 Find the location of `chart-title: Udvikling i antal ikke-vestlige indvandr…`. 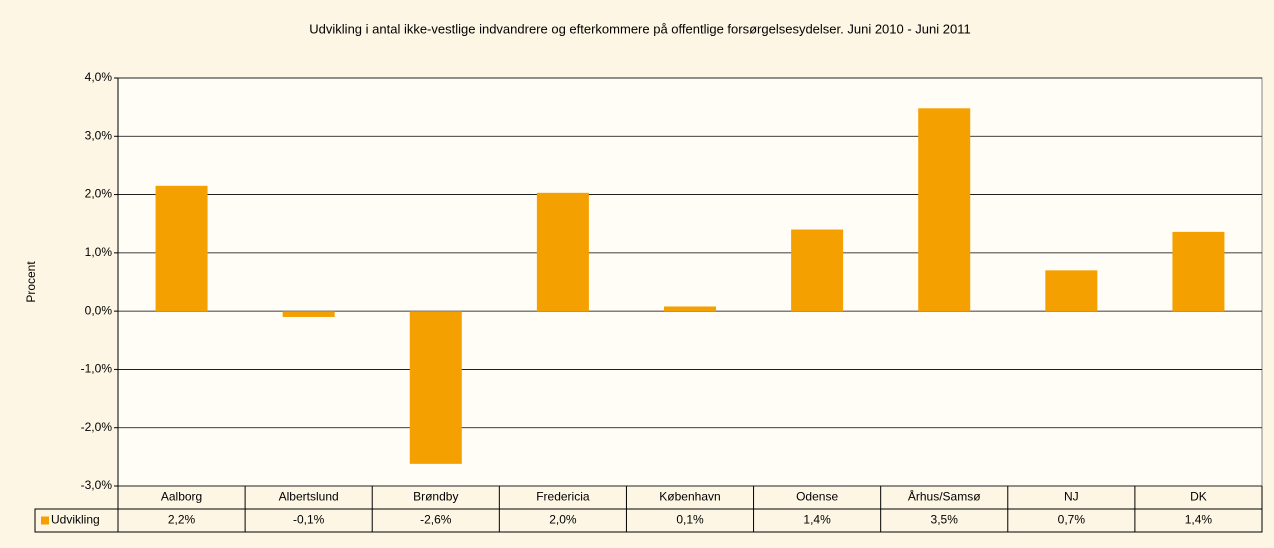

chart-title: Udvikling i antal ikke-vestlige indvandr… is located at coordinates (639, 28).